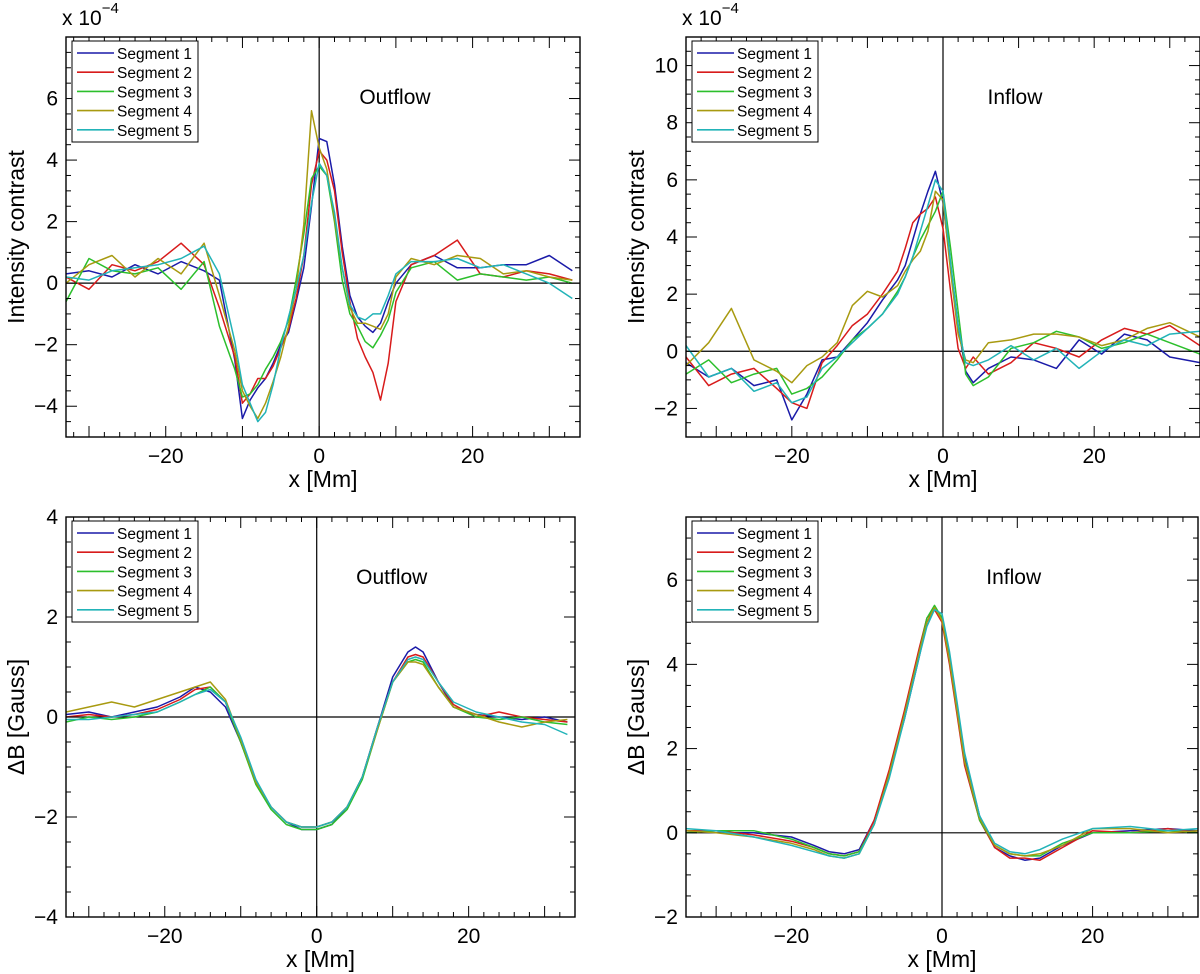 The width and height of the screenshot is (1200, 974). I want to click on legend-box, so click(755, 91).